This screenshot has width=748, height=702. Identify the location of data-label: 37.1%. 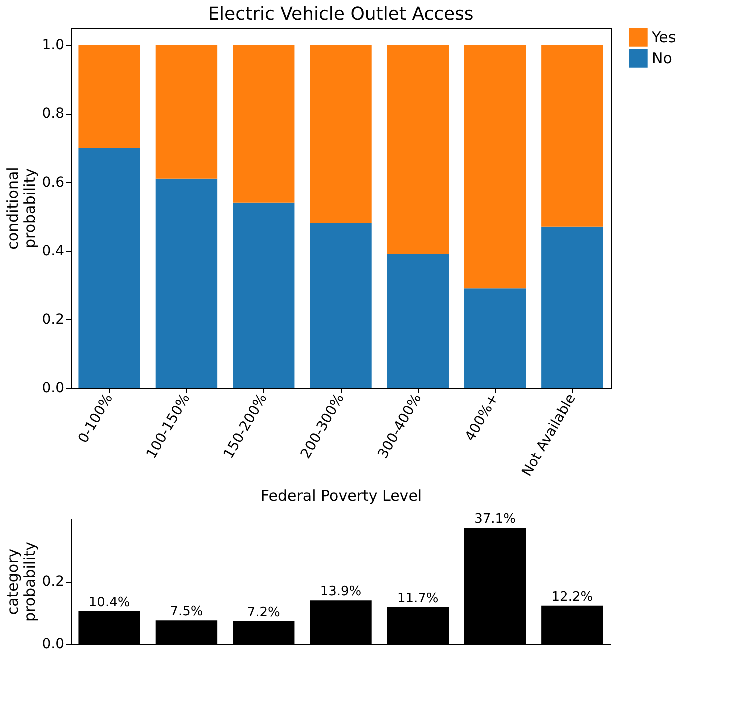
(495, 520).